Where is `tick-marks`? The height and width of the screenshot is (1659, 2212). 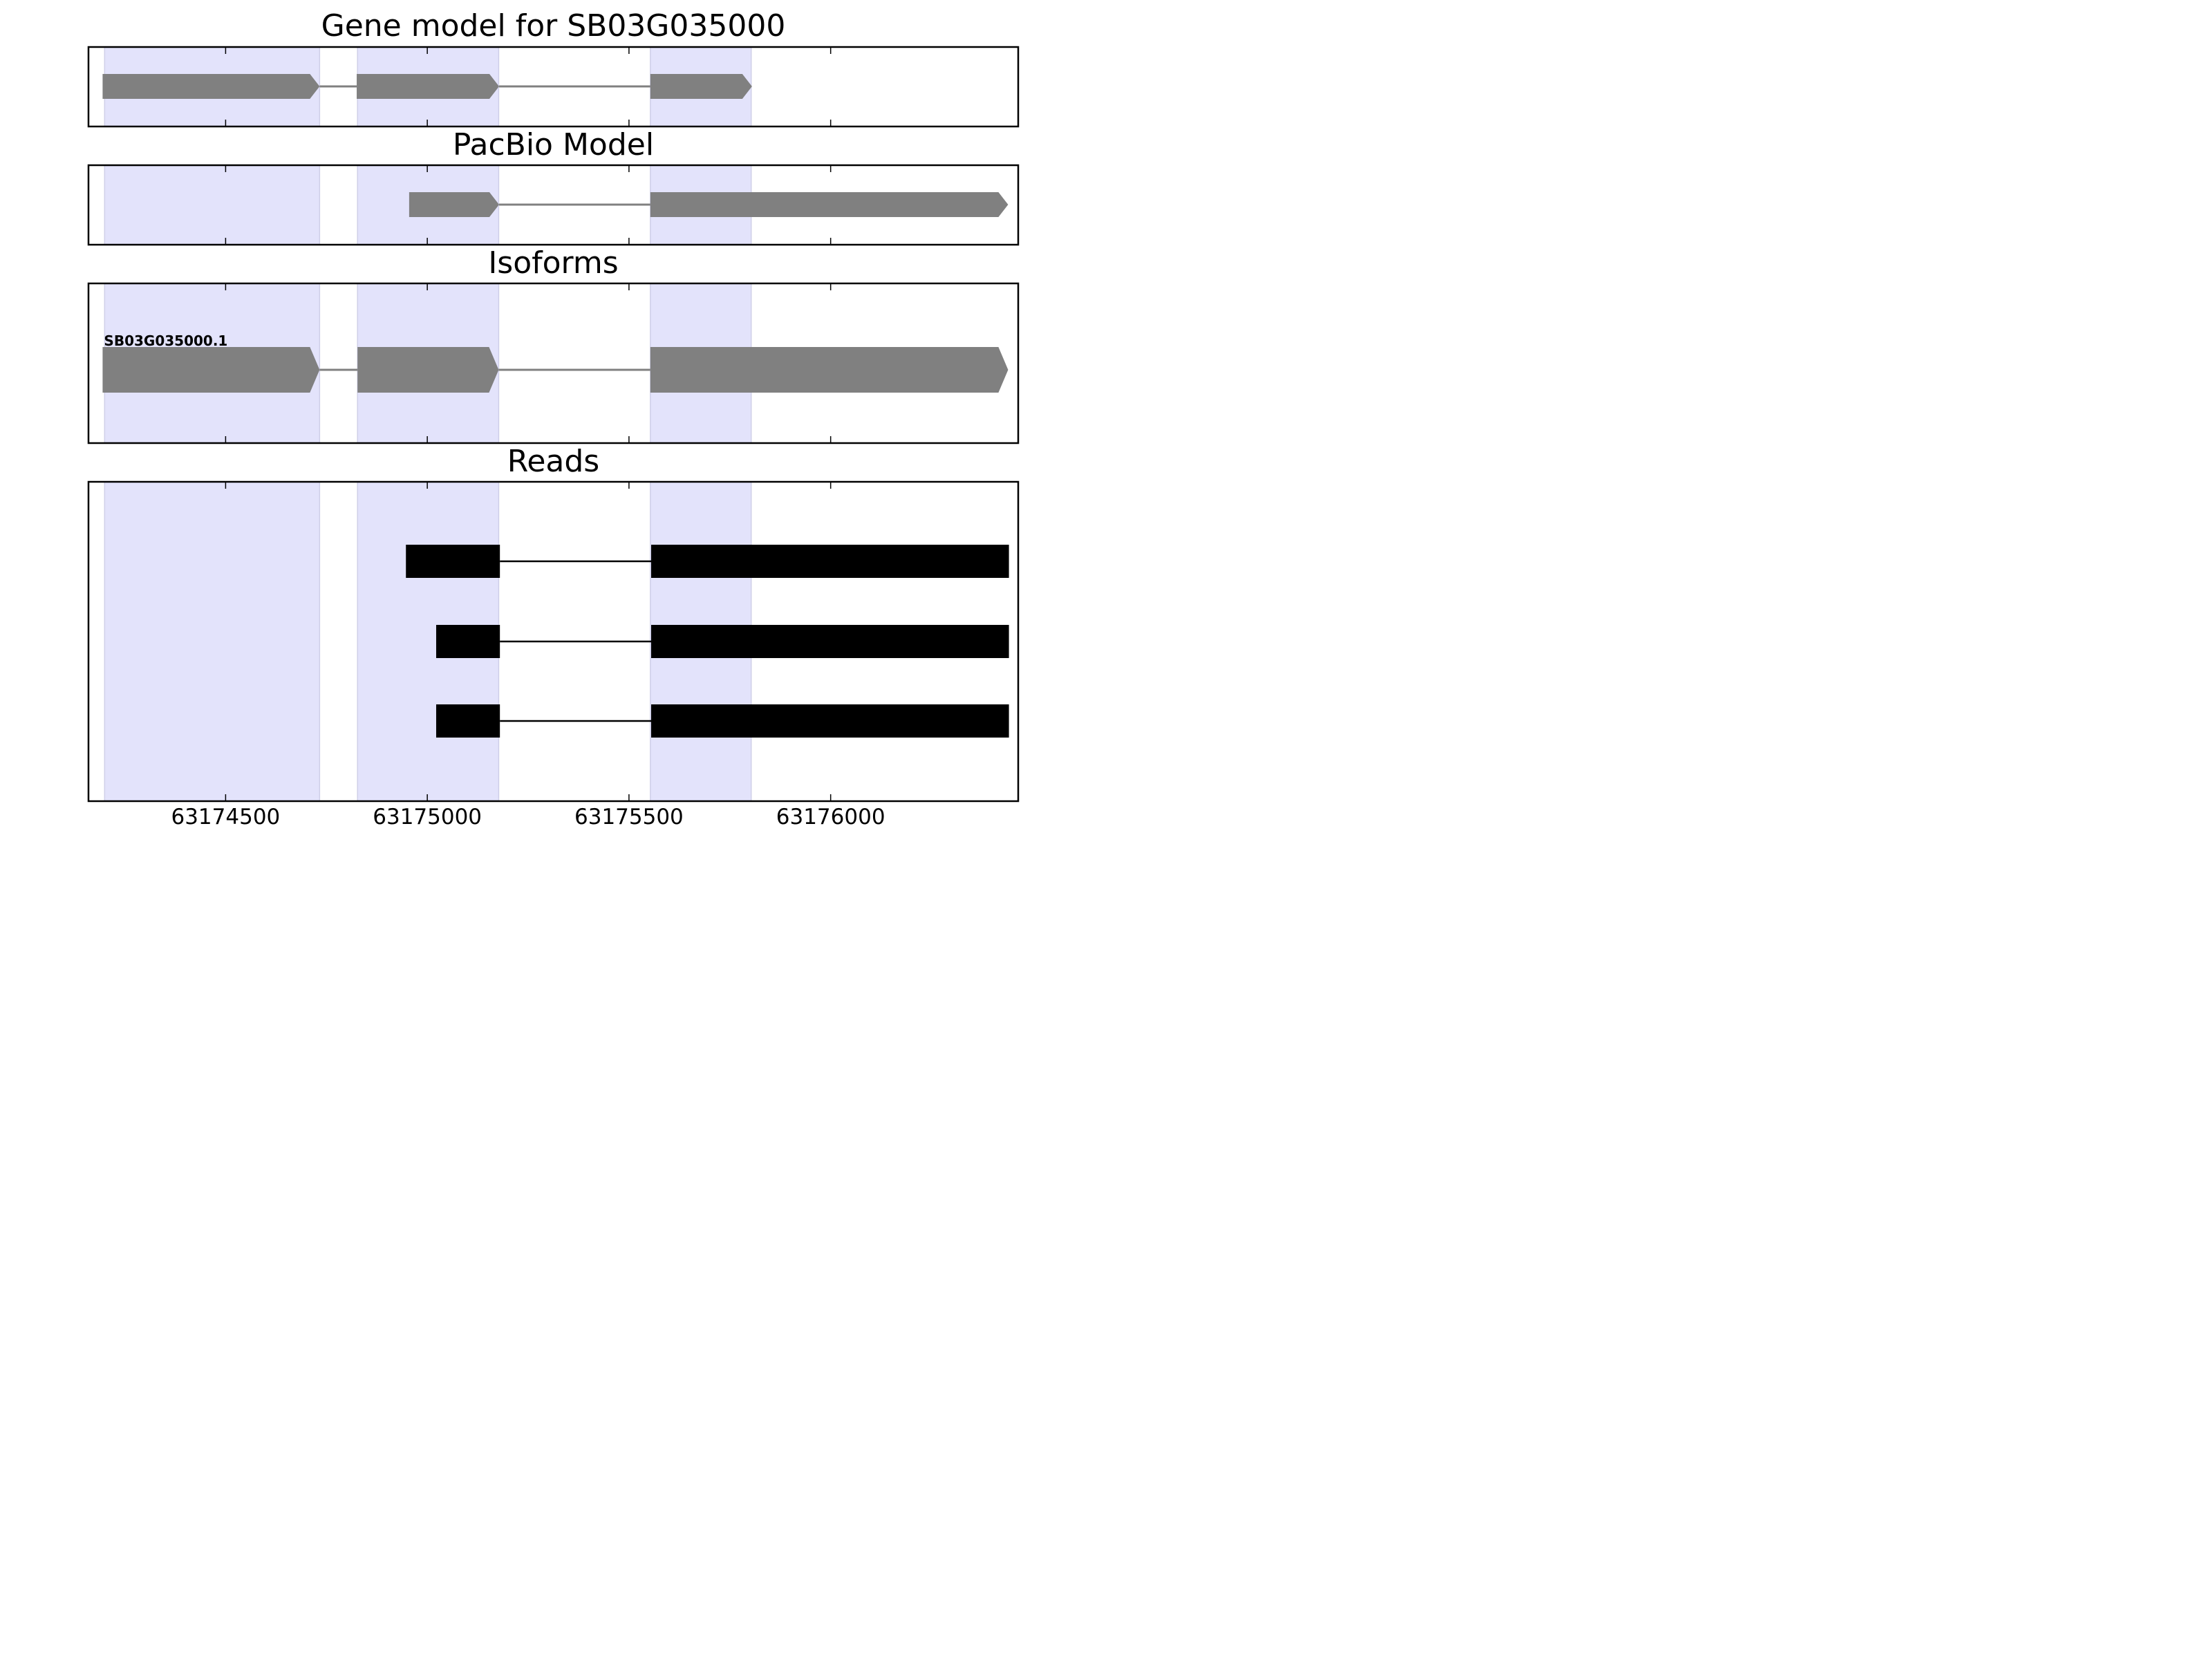
tick-marks is located at coordinates (528, 424).